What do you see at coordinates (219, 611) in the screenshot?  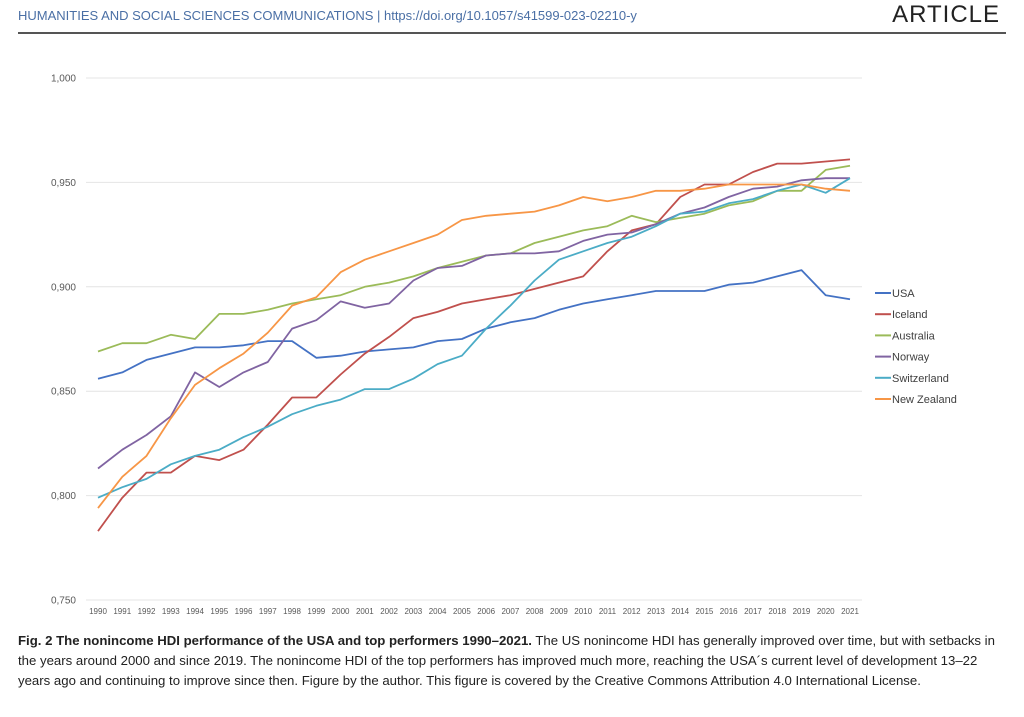 I see `x-tick-label: 1995` at bounding box center [219, 611].